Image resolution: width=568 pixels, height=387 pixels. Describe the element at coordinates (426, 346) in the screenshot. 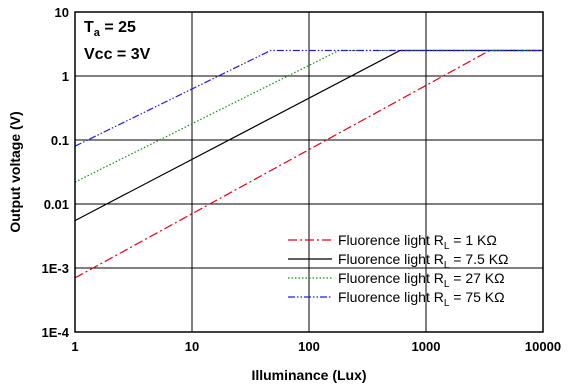

I see `x-tick-label: 1000` at that location.